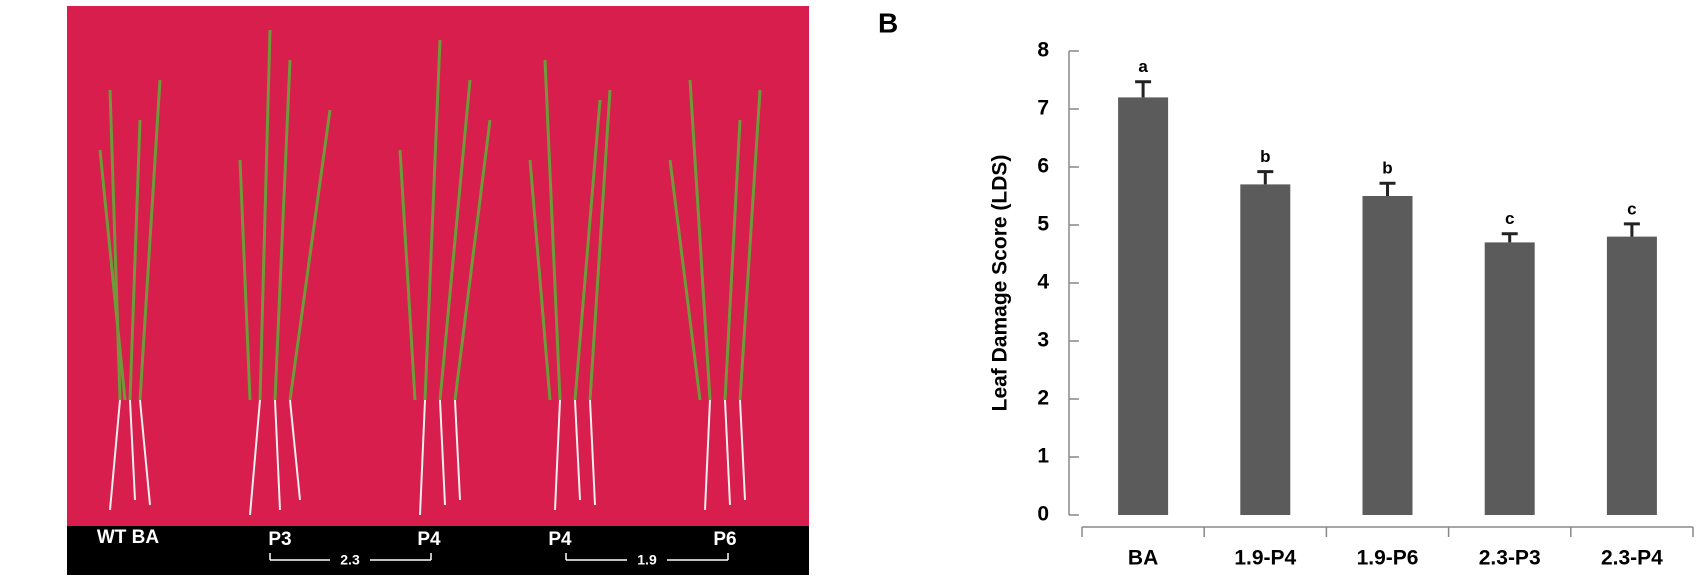  Describe the element at coordinates (1632, 558) in the screenshot. I see `x-tick-label: 2.3-P4` at that location.